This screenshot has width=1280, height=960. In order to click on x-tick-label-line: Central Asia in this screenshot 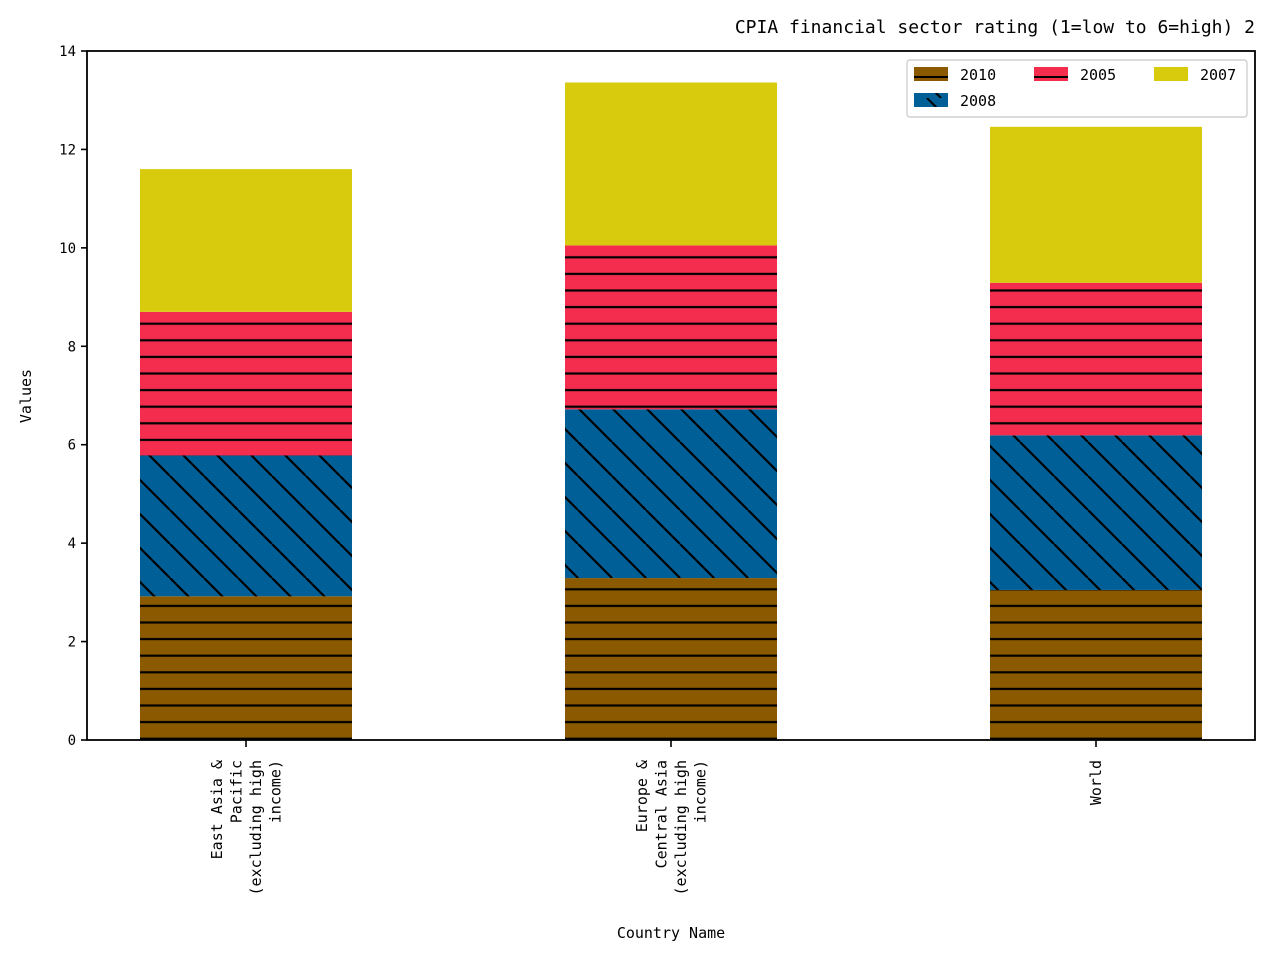, I will do `click(661, 814)`.